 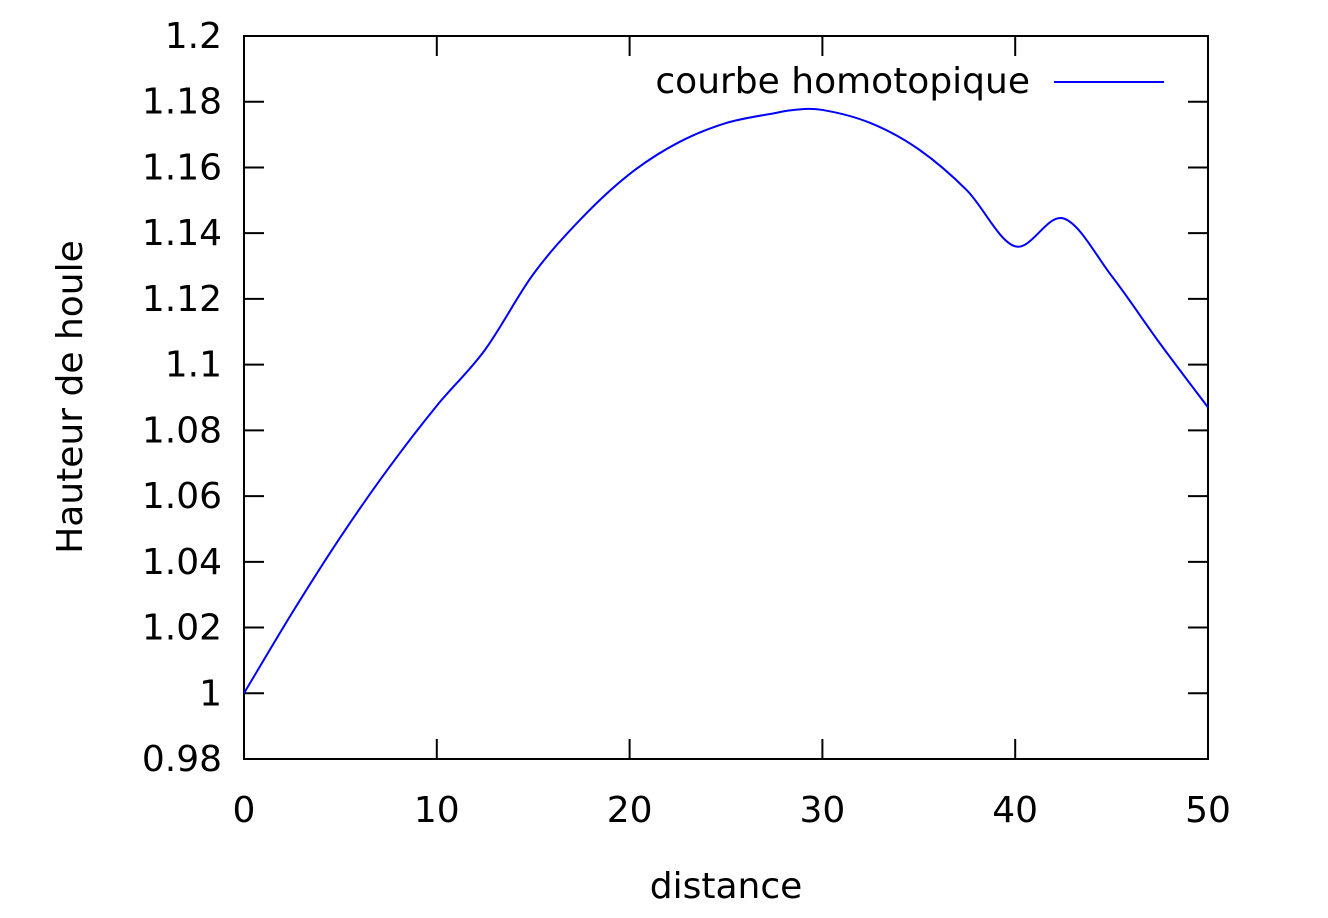 I want to click on y-tick-label: 1, so click(x=210, y=693).